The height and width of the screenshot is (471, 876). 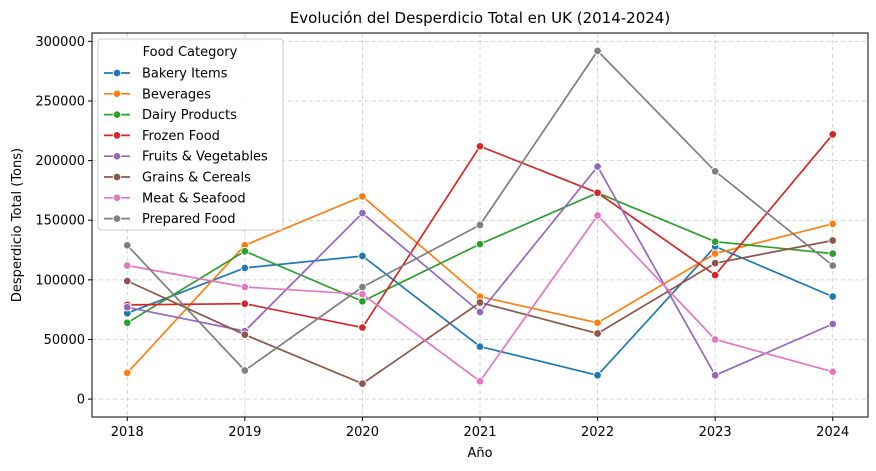 I want to click on x-tick-label: 2024, so click(x=832, y=432).